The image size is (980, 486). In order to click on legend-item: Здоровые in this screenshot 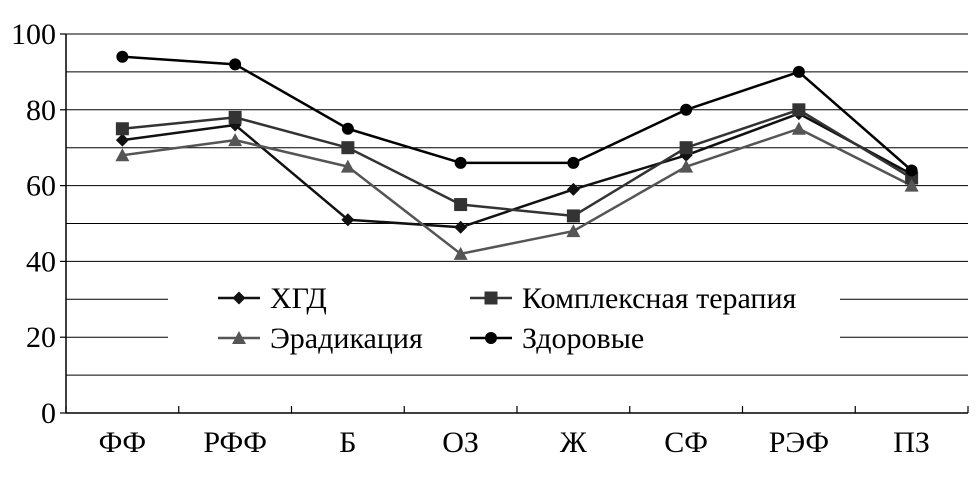, I will do `click(557, 338)`.